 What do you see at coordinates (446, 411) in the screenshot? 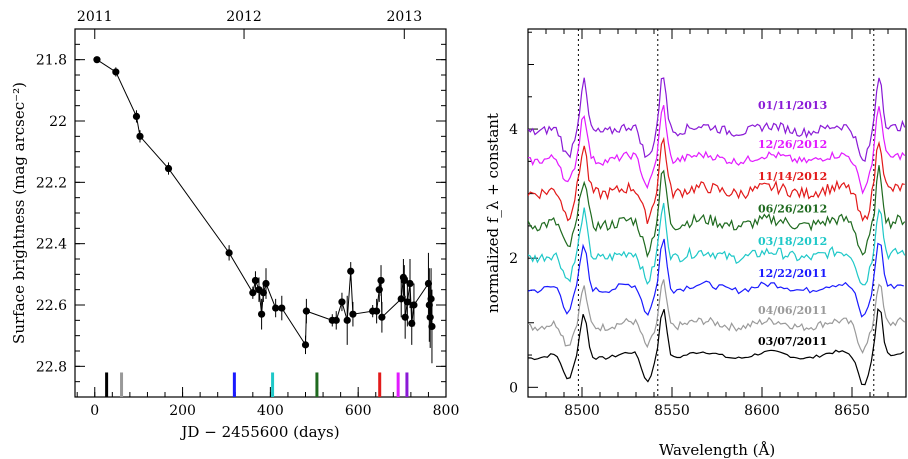
I see `x-tick-label: 800` at bounding box center [446, 411].